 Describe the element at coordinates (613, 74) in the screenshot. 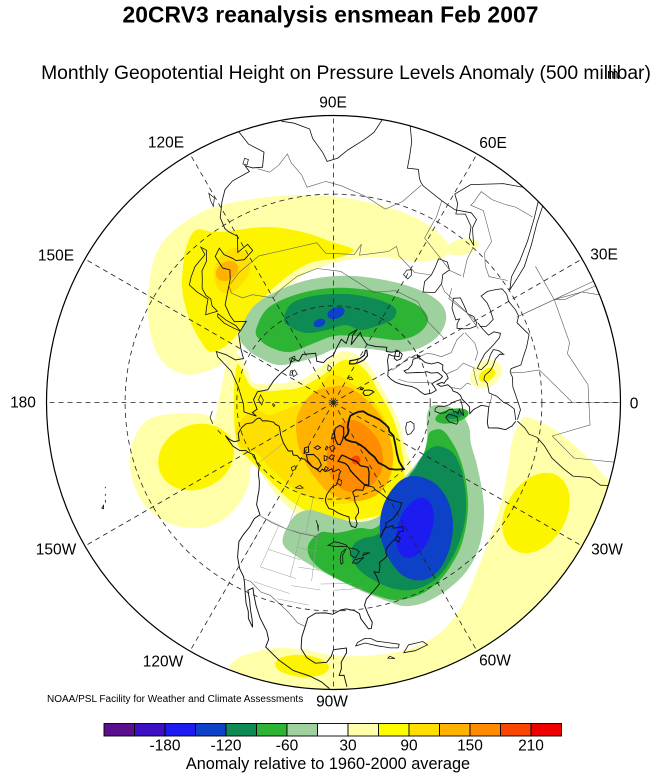

I see `svg-text: m` at that location.